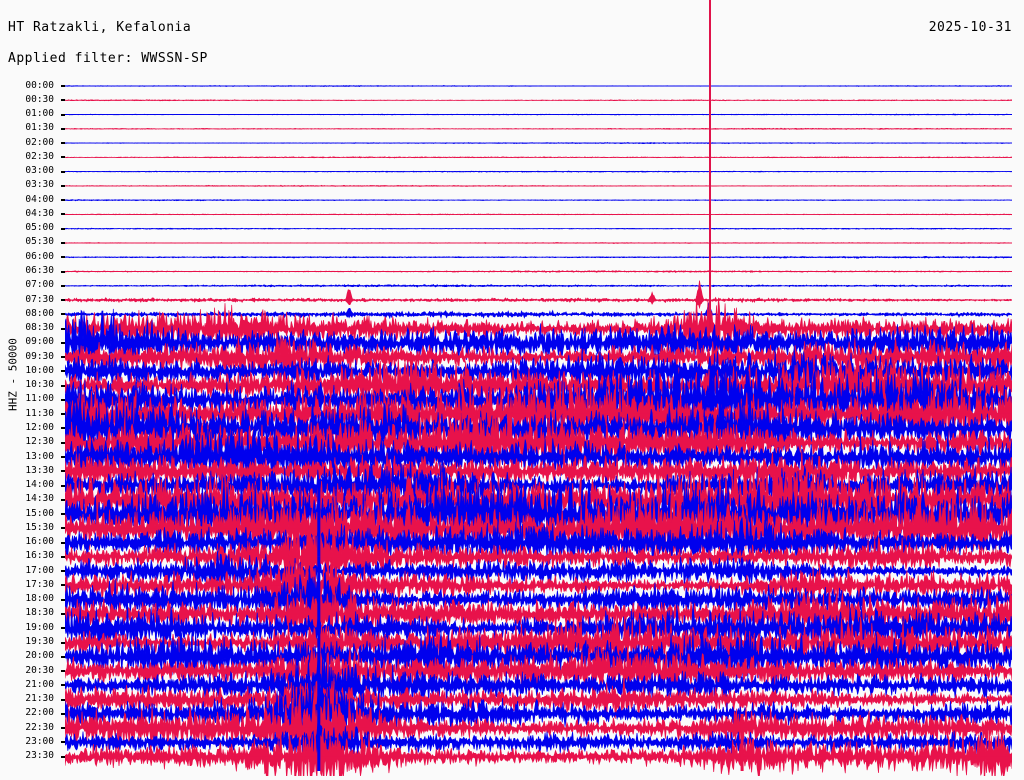 The width and height of the screenshot is (1024, 780). I want to click on time-tick-label: 10:00, so click(39, 370).